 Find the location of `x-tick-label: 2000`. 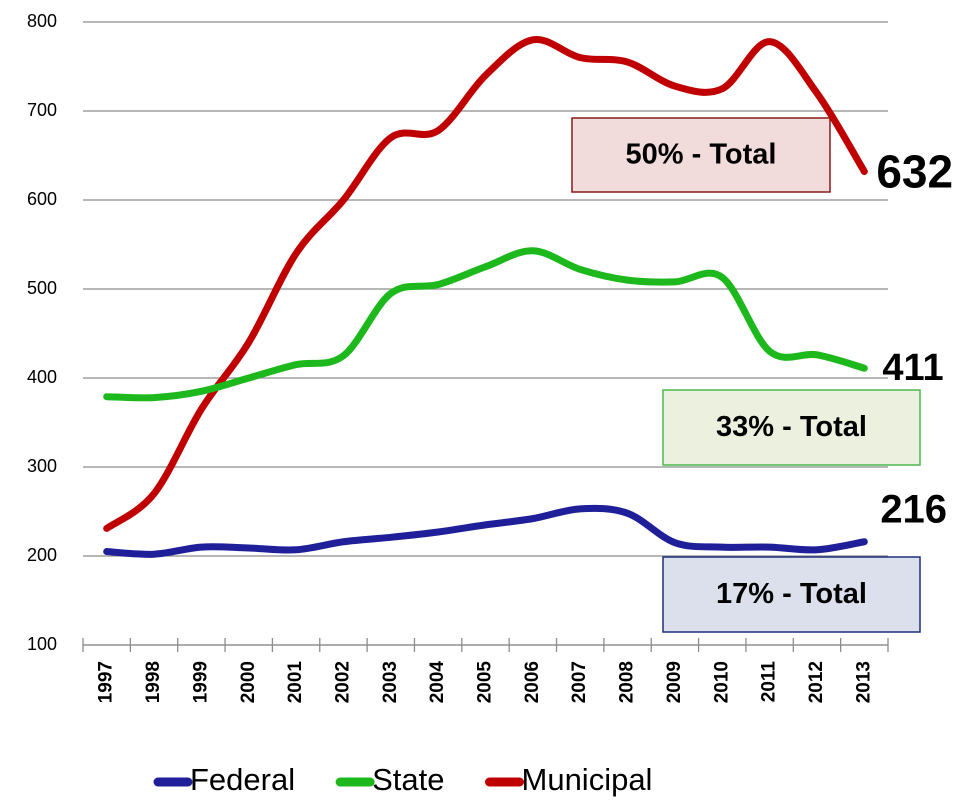

x-tick-label: 2000 is located at coordinates (248, 682).